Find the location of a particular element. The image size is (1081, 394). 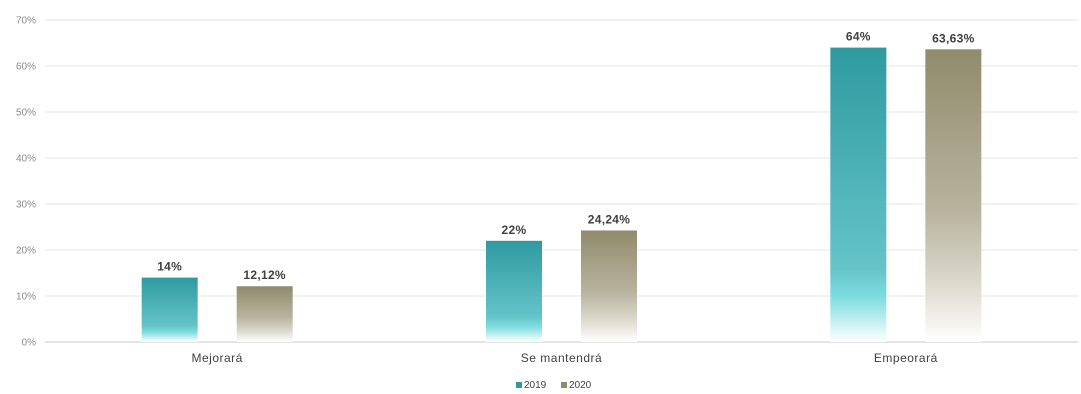

category-label: Mejorará is located at coordinates (216, 358).